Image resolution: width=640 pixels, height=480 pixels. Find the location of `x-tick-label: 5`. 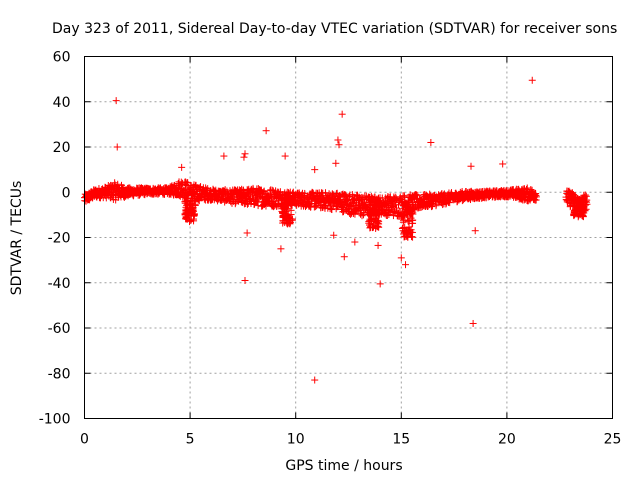

x-tick-label: 5 is located at coordinates (190, 440).